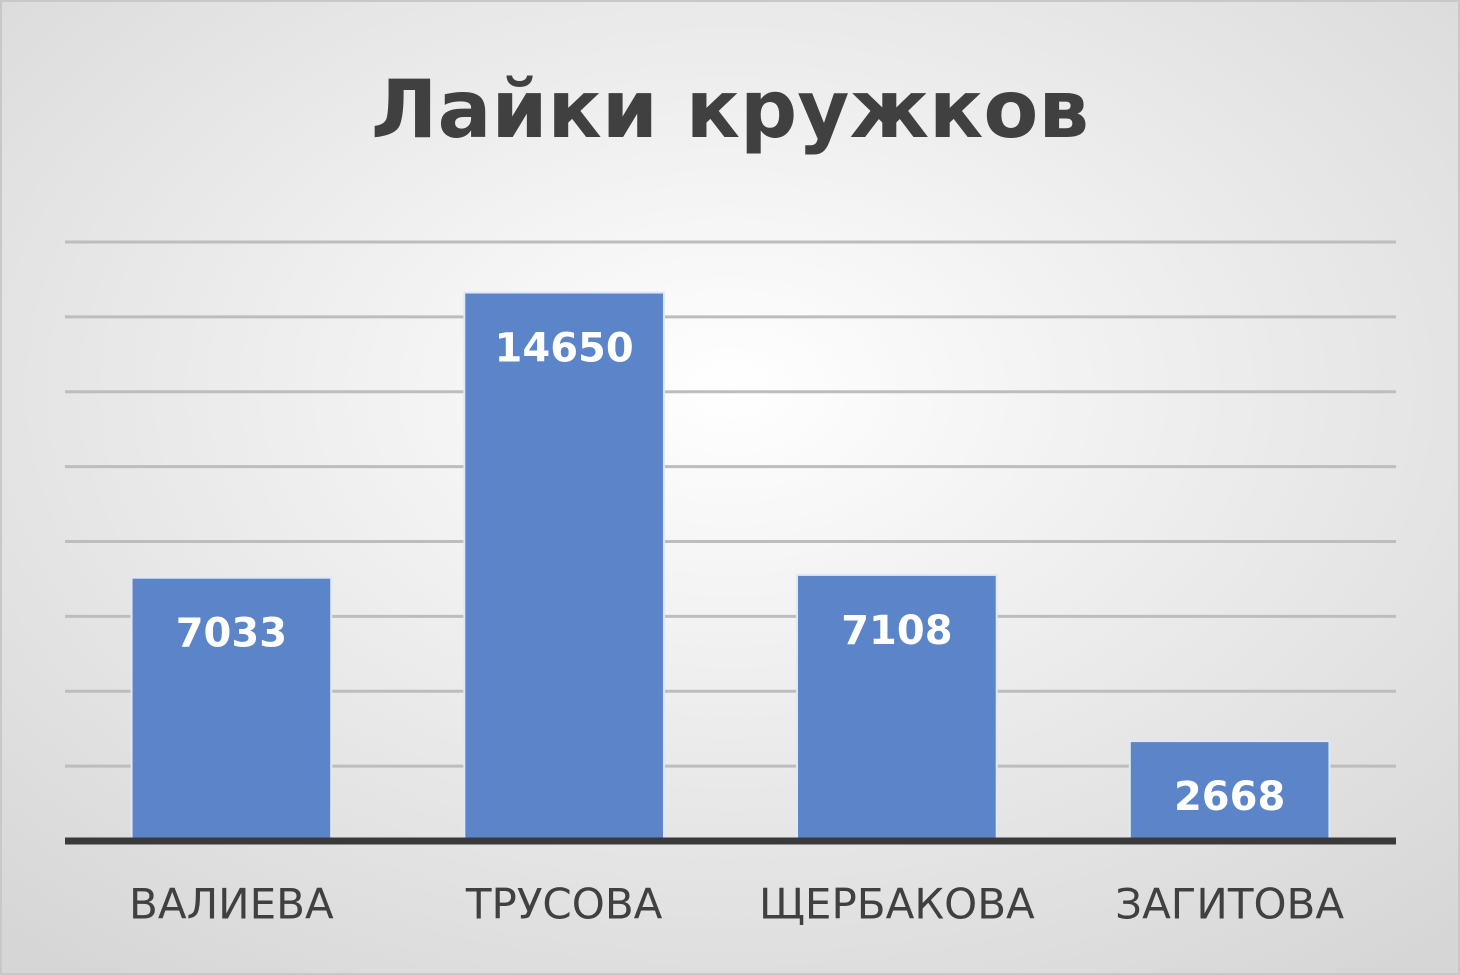 This screenshot has width=1460, height=975. I want to click on x-tick-label: ЩЕРБАКОВА, so click(897, 904).